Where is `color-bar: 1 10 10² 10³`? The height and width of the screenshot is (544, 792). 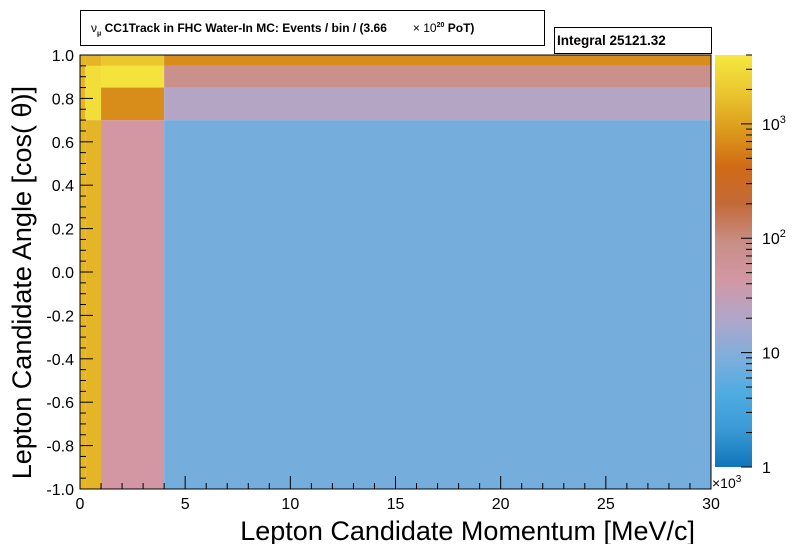
color-bar: 1 10 10² 10³ is located at coordinates (750, 265).